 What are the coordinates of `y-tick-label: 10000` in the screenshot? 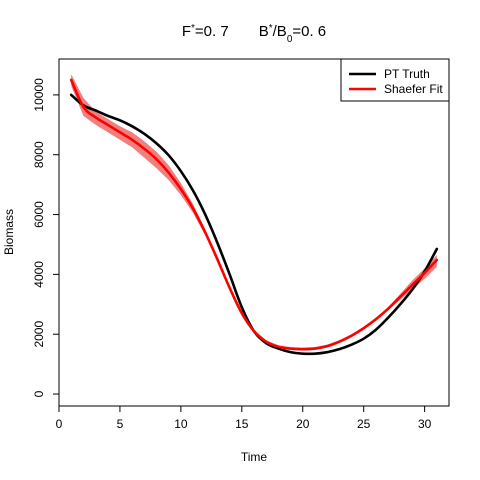 It's located at (39, 95).